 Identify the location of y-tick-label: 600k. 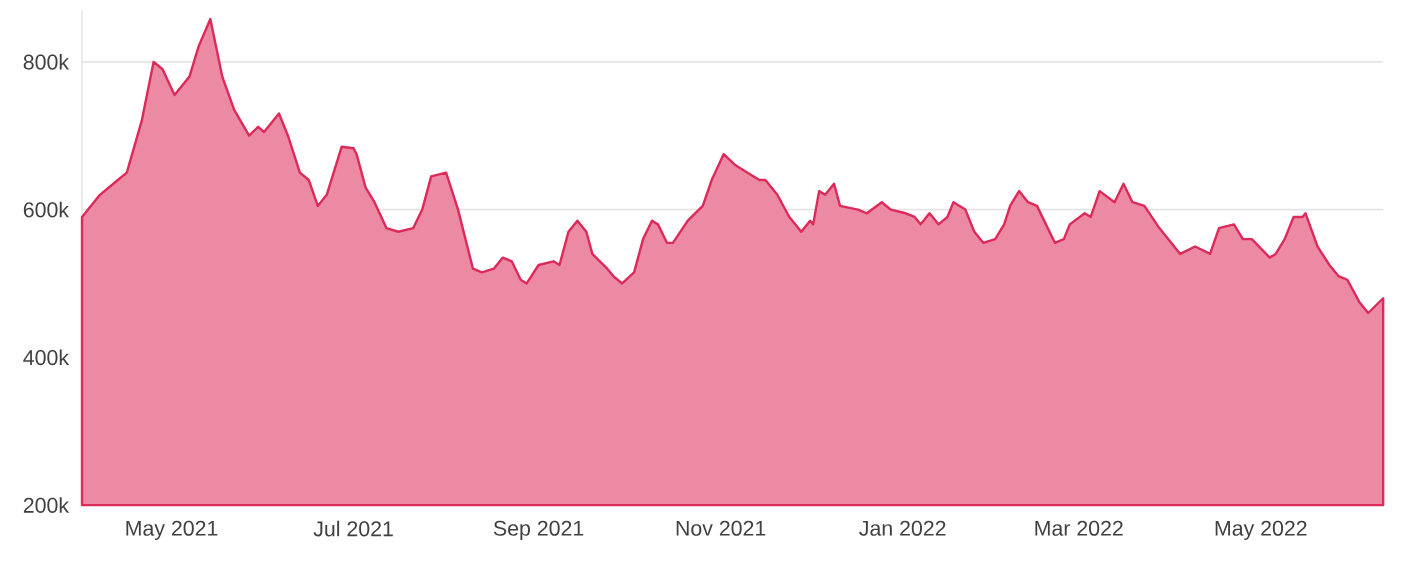
(46, 209).